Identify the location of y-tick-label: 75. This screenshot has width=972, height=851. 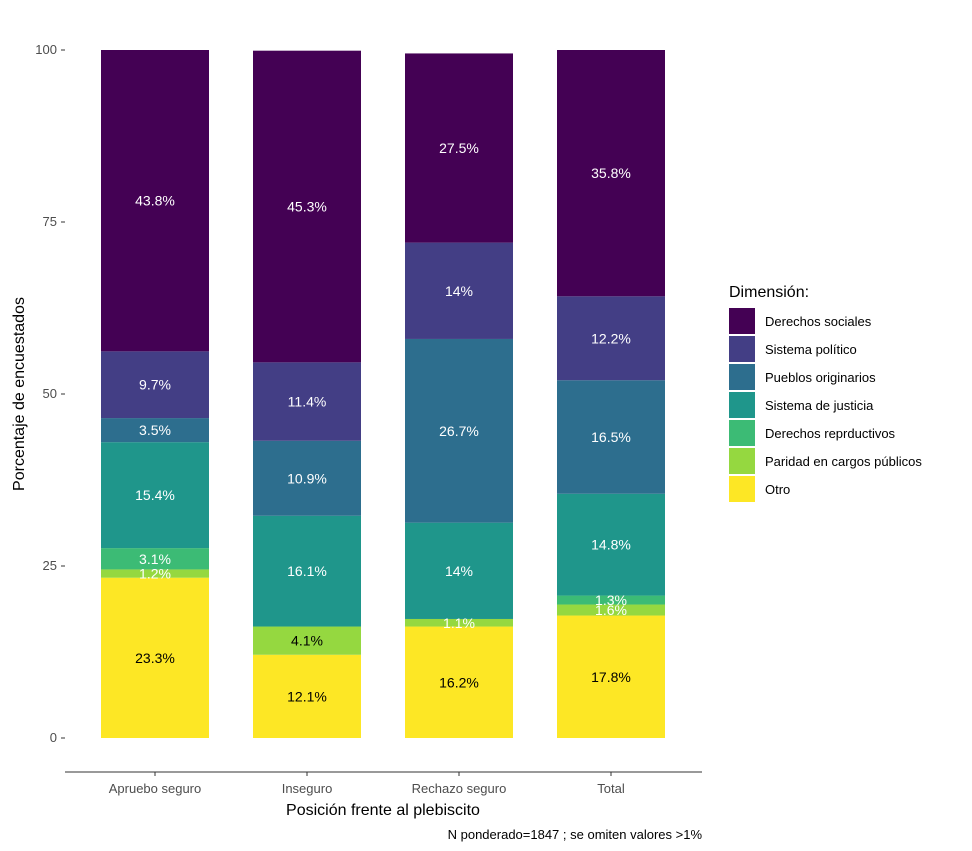
(50, 221).